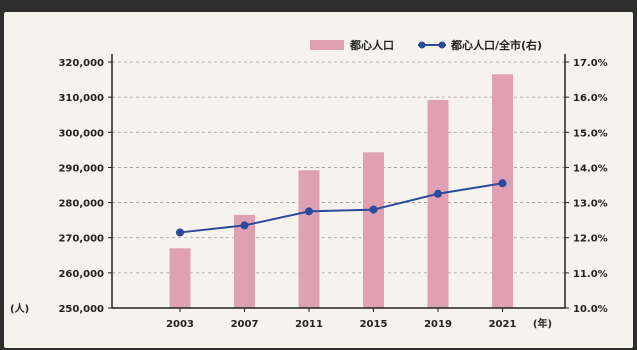  Describe the element at coordinates (81, 239) in the screenshot. I see `left-tick-label: 270,000` at that location.